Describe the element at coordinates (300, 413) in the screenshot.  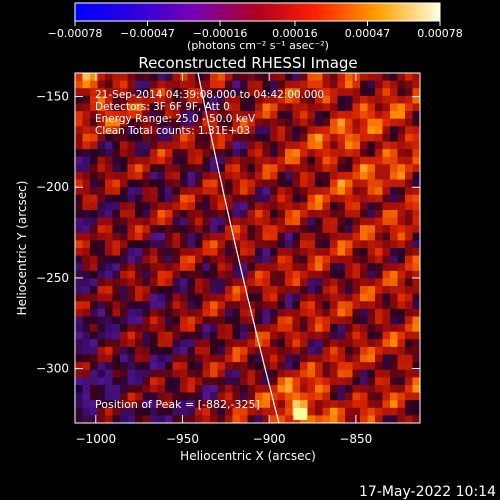
I see `peak-marker` at that location.